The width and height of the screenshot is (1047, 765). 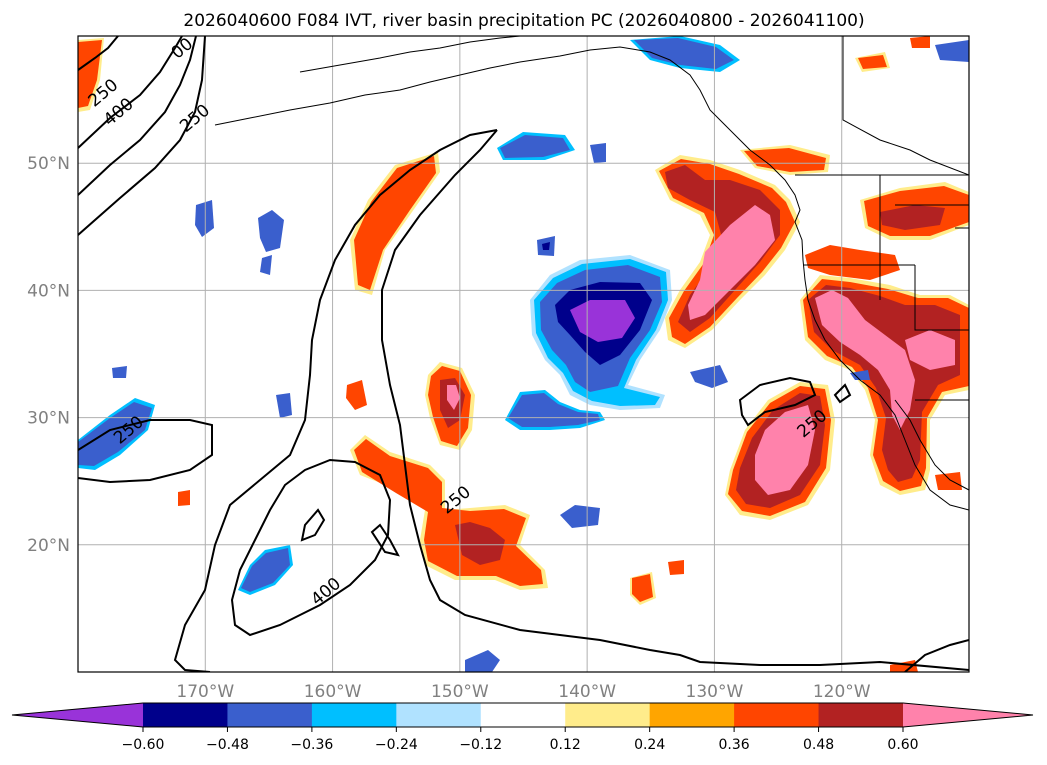 What do you see at coordinates (48, 419) in the screenshot?
I see `lat-tick-label: 30°N` at bounding box center [48, 419].